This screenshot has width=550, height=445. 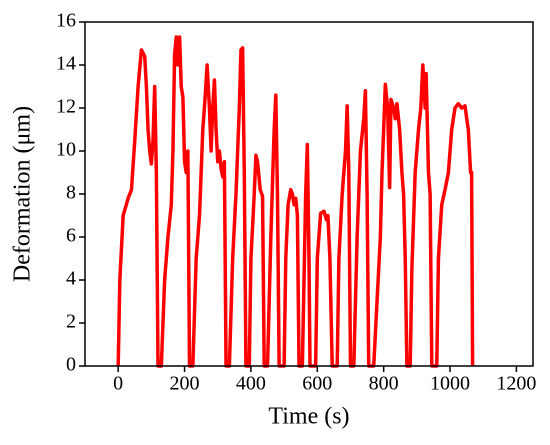 What do you see at coordinates (66, 64) in the screenshot?
I see `y-tick-label: 14` at bounding box center [66, 64].